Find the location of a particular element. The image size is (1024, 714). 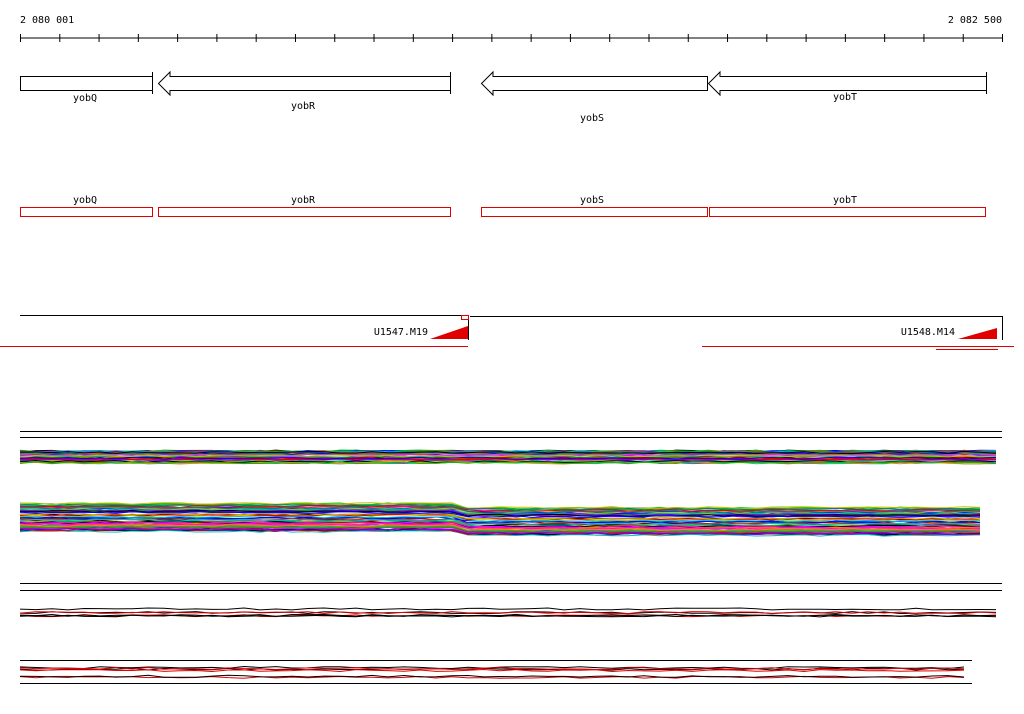

gene-label: yobT is located at coordinates (845, 97).